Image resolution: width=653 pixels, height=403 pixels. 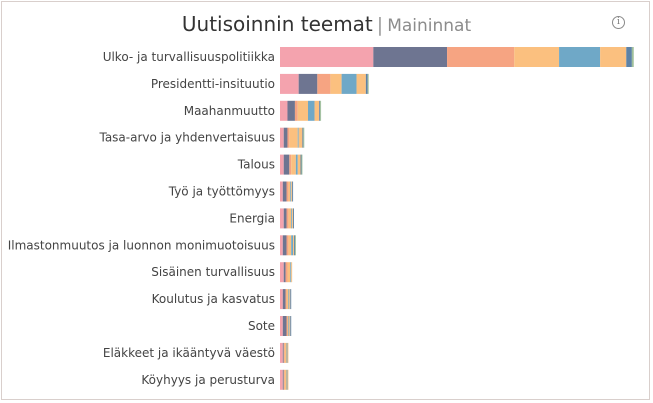 I want to click on bar-row: Sisäinen turvallisuus, so click(x=222, y=272).